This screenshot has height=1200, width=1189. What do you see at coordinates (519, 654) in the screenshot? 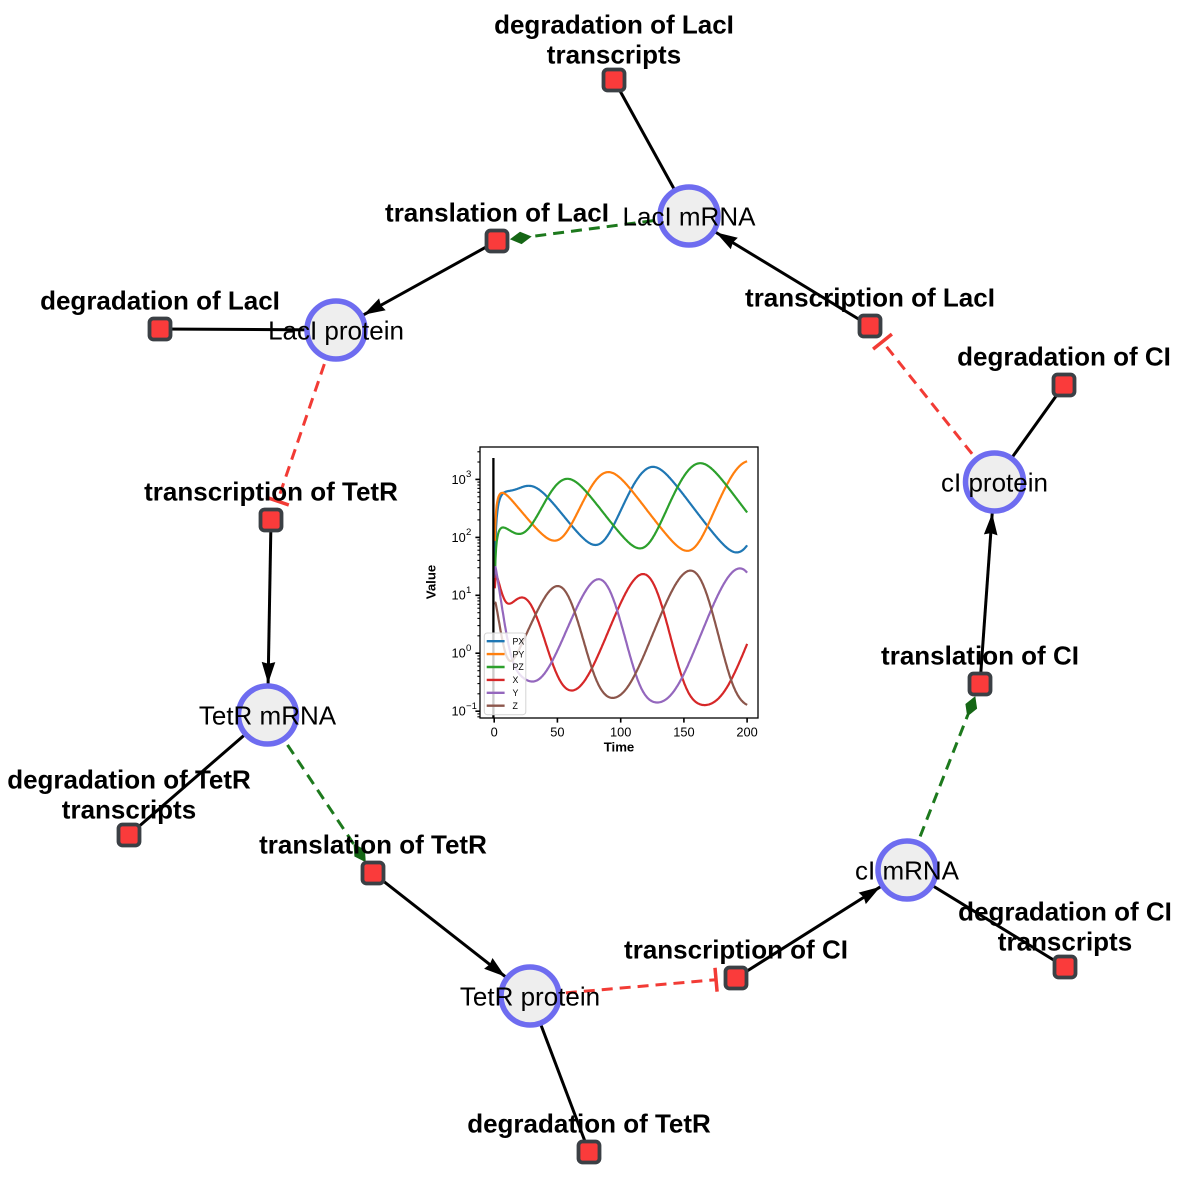
I see `svg-text: PY` at bounding box center [519, 654].